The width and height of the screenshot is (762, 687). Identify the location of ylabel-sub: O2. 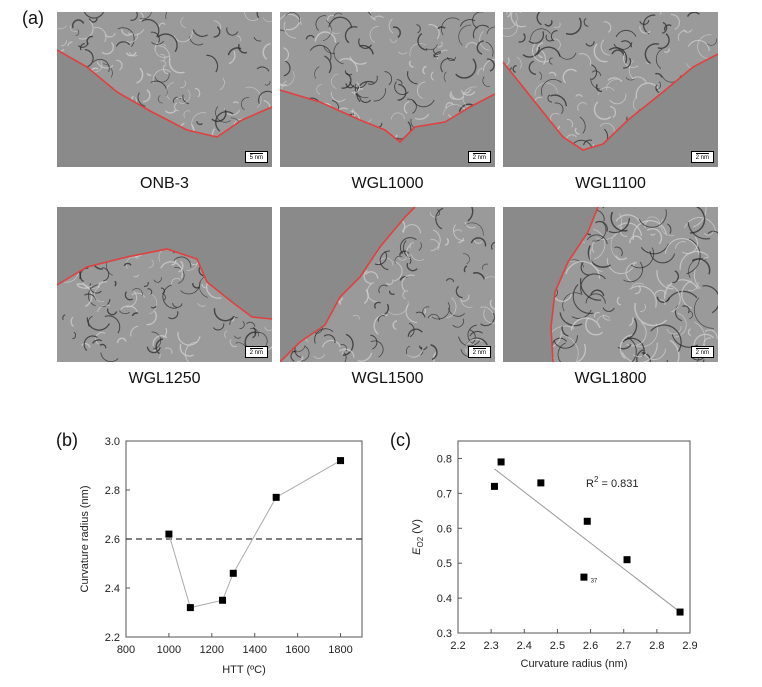
(420, 541).